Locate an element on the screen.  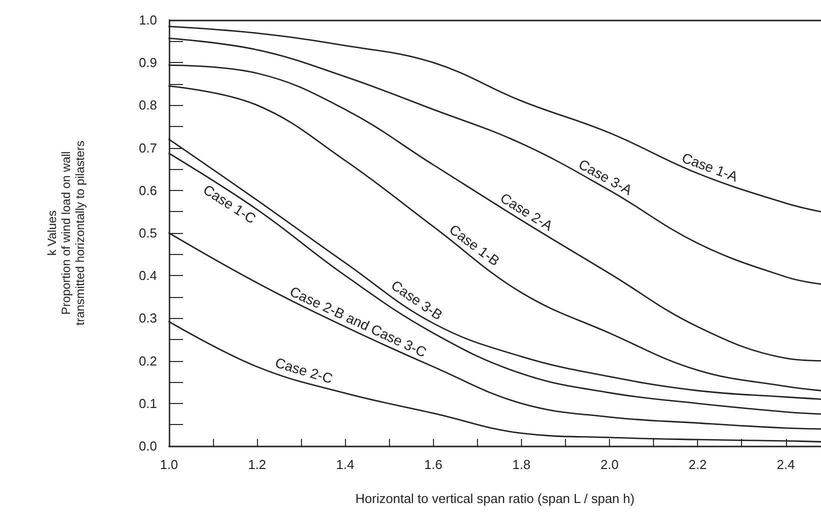
x-tick-label: 2.4 is located at coordinates (785, 464).